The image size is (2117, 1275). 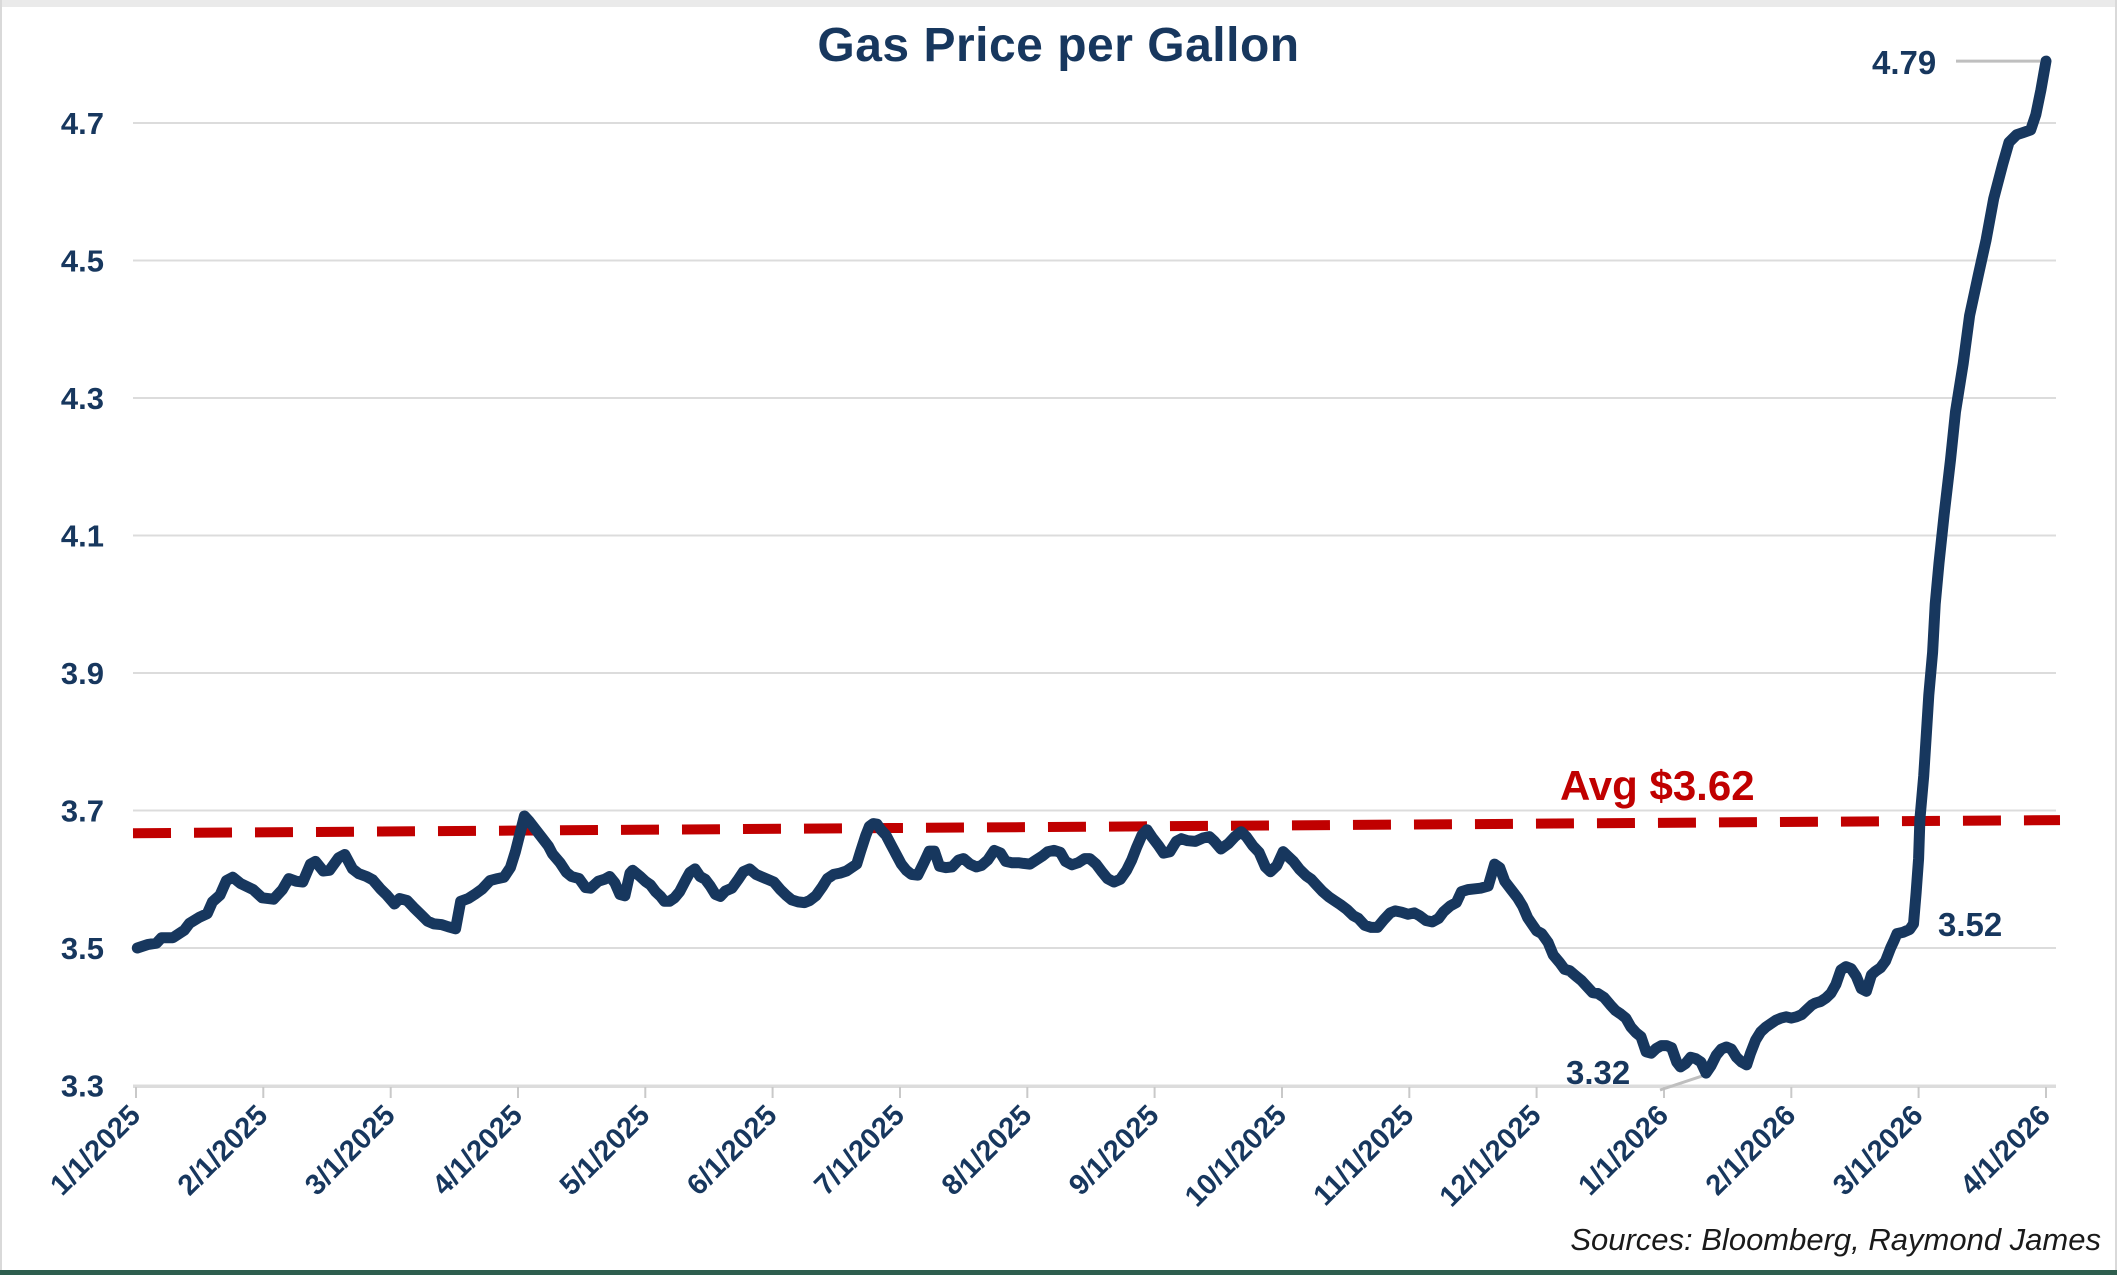 I want to click on svg-text: 11/1/2025, so click(x=1364, y=1155).